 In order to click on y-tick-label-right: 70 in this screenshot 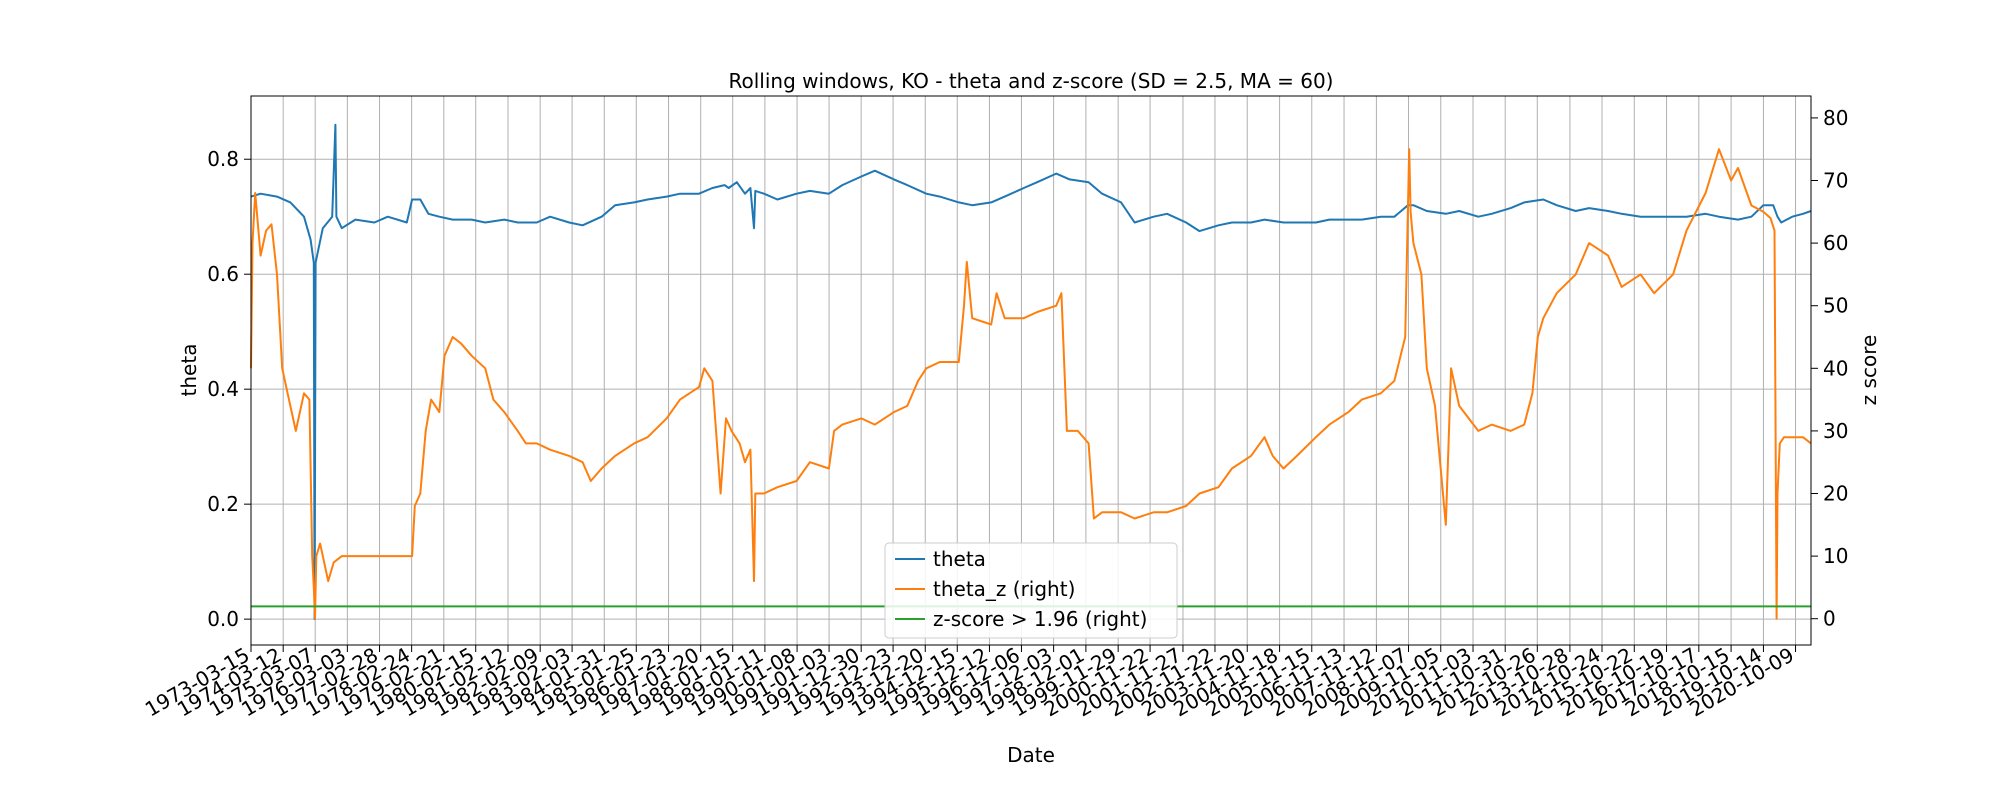, I will do `click(1835, 181)`.